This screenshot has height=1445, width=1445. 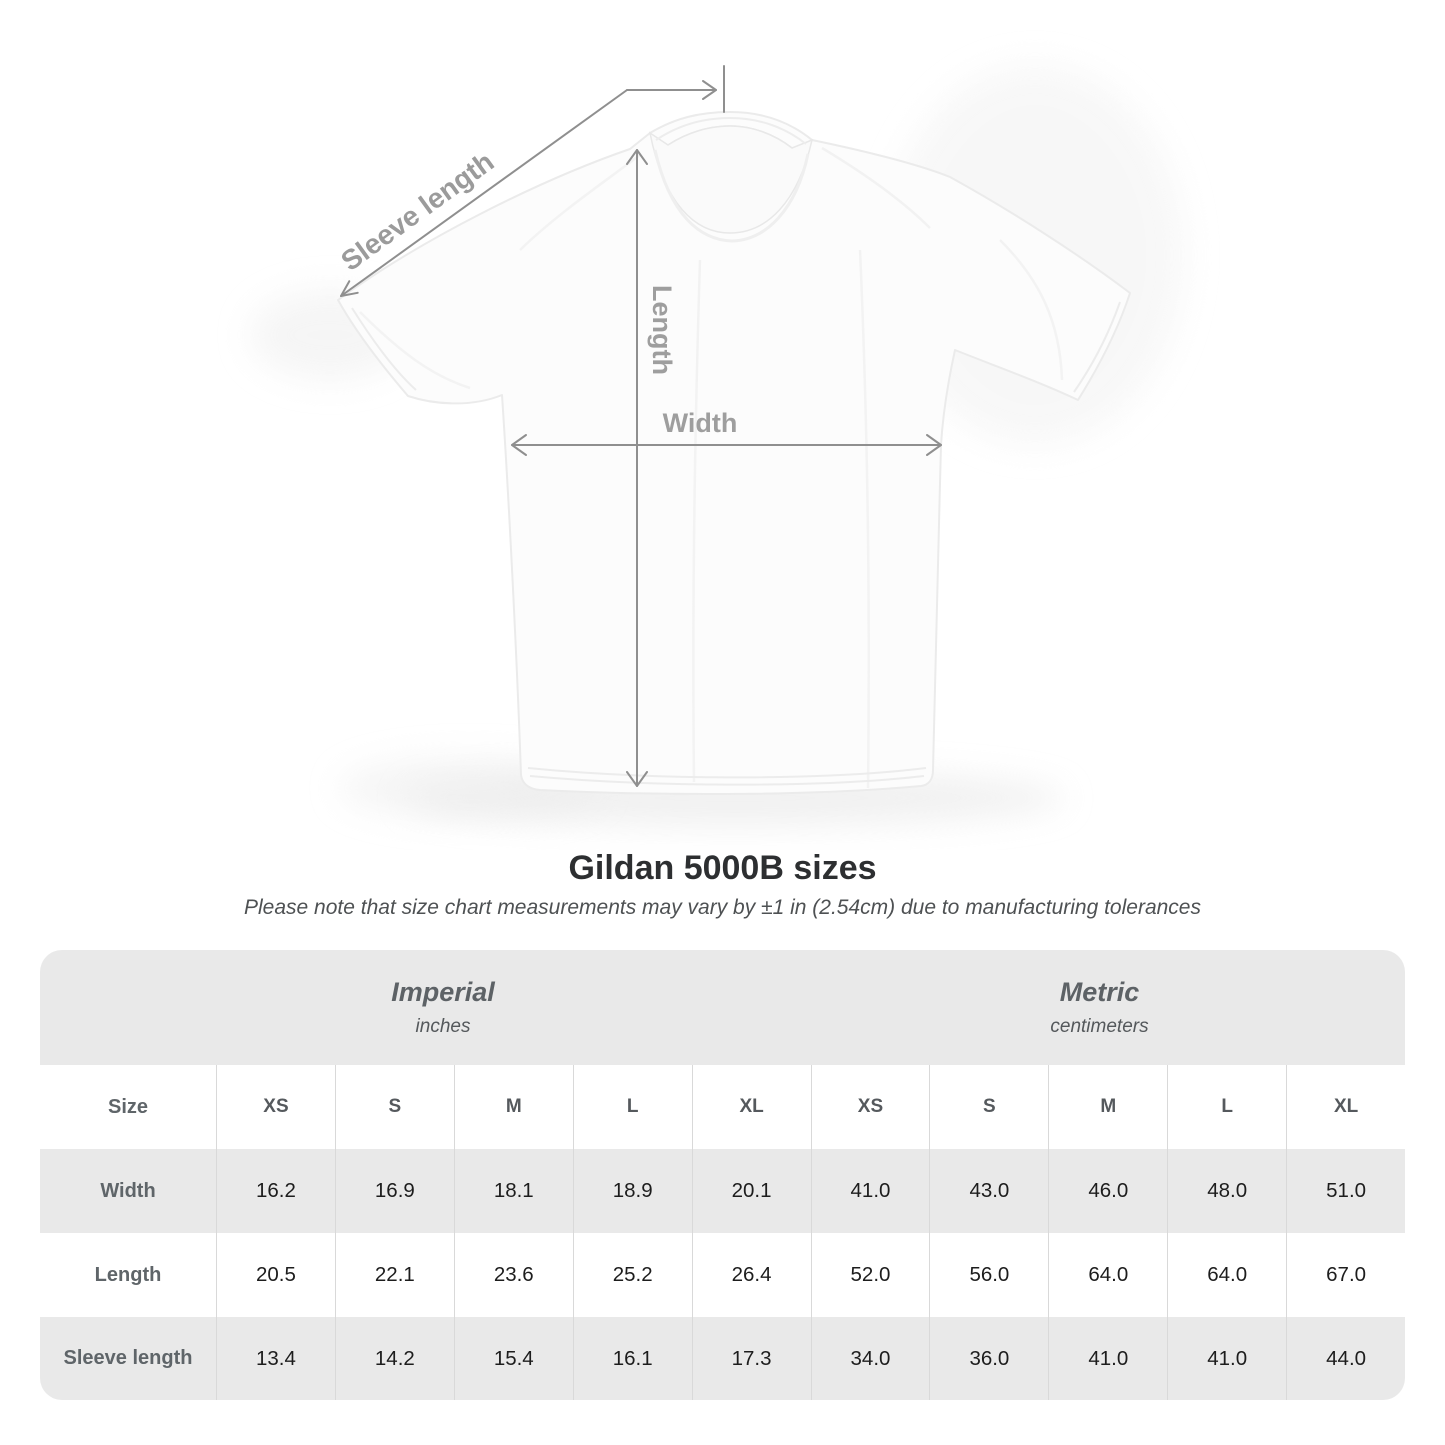 What do you see at coordinates (988, 1191) in the screenshot?
I see `width-metric-s: 43.0` at bounding box center [988, 1191].